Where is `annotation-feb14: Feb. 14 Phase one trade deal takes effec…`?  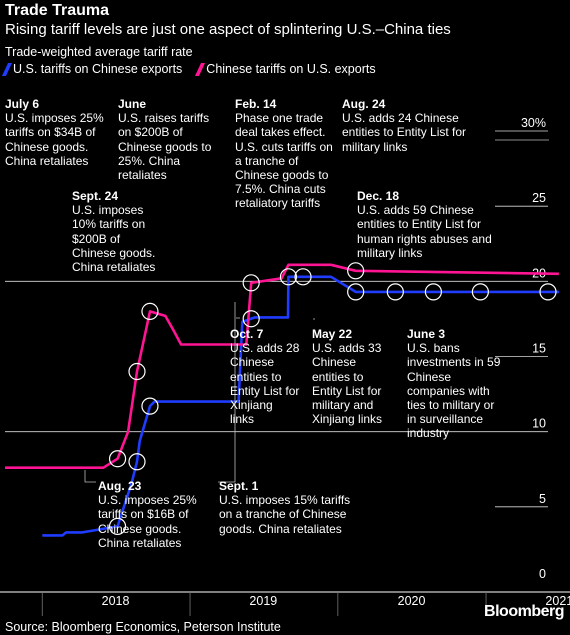 annotation-feb14: Feb. 14 Phase one trade deal takes effec… is located at coordinates (285, 154).